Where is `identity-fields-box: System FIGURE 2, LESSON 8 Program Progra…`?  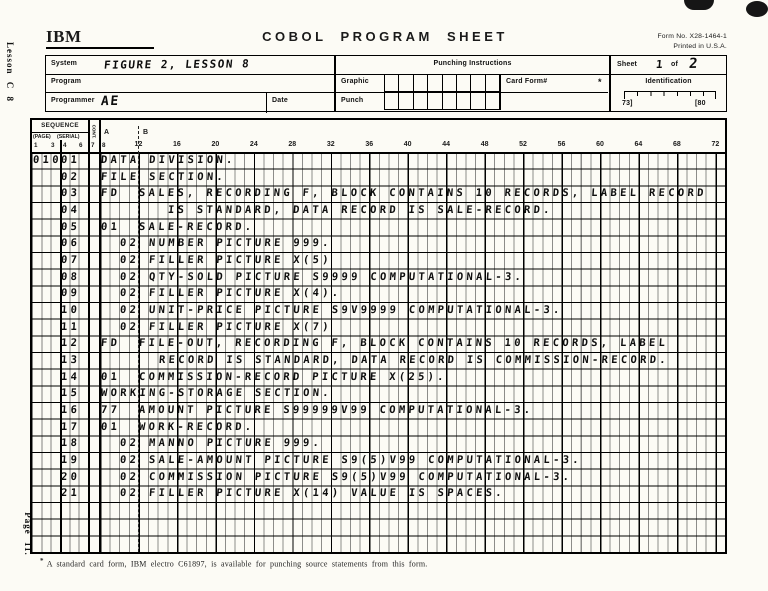
identity-fields-box: System FIGURE 2, LESSON 8 Program Progra… is located at coordinates (190, 84).